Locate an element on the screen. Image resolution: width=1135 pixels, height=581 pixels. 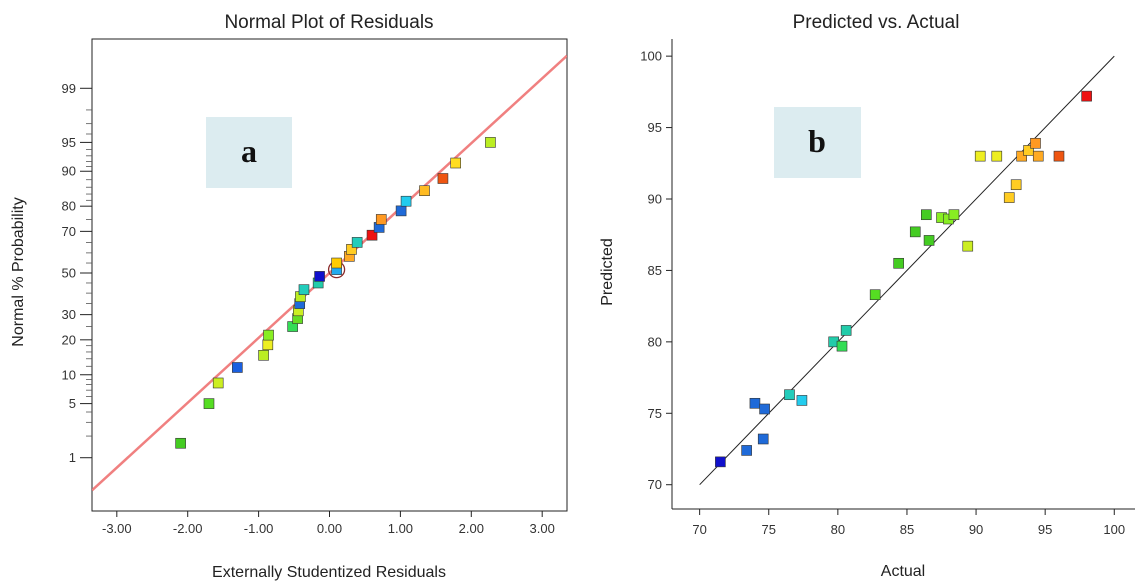
panel-a-y-tick-label: 90 is located at coordinates (69, 171).